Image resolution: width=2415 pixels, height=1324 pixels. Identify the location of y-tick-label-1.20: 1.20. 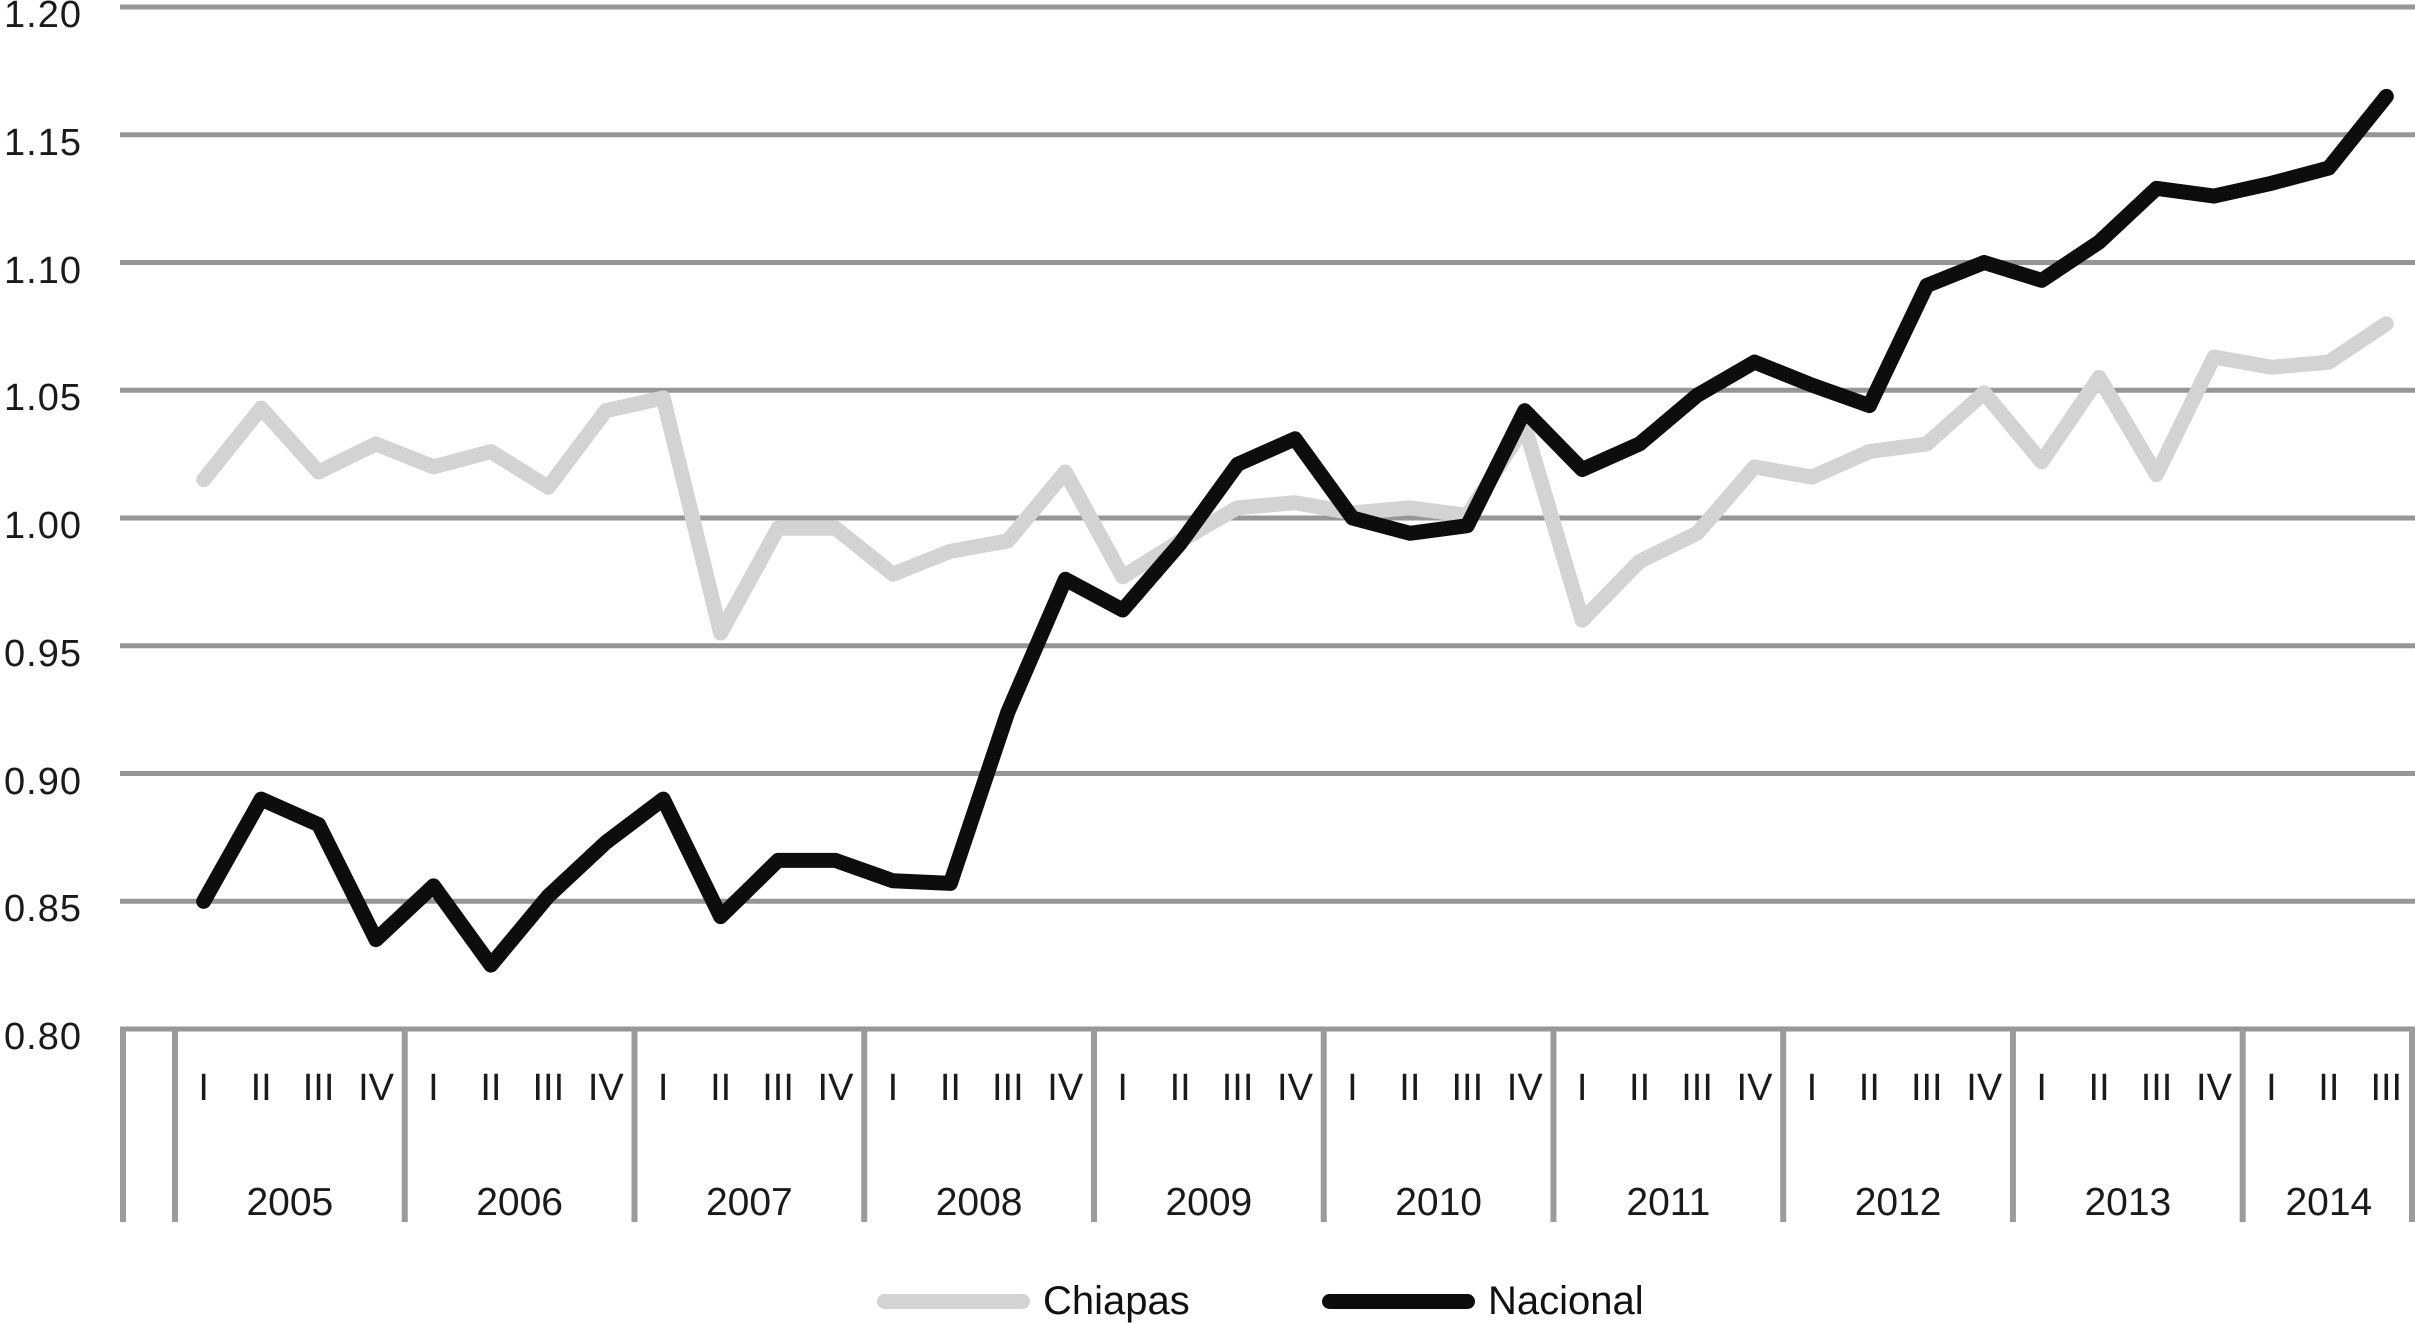
(43, 18).